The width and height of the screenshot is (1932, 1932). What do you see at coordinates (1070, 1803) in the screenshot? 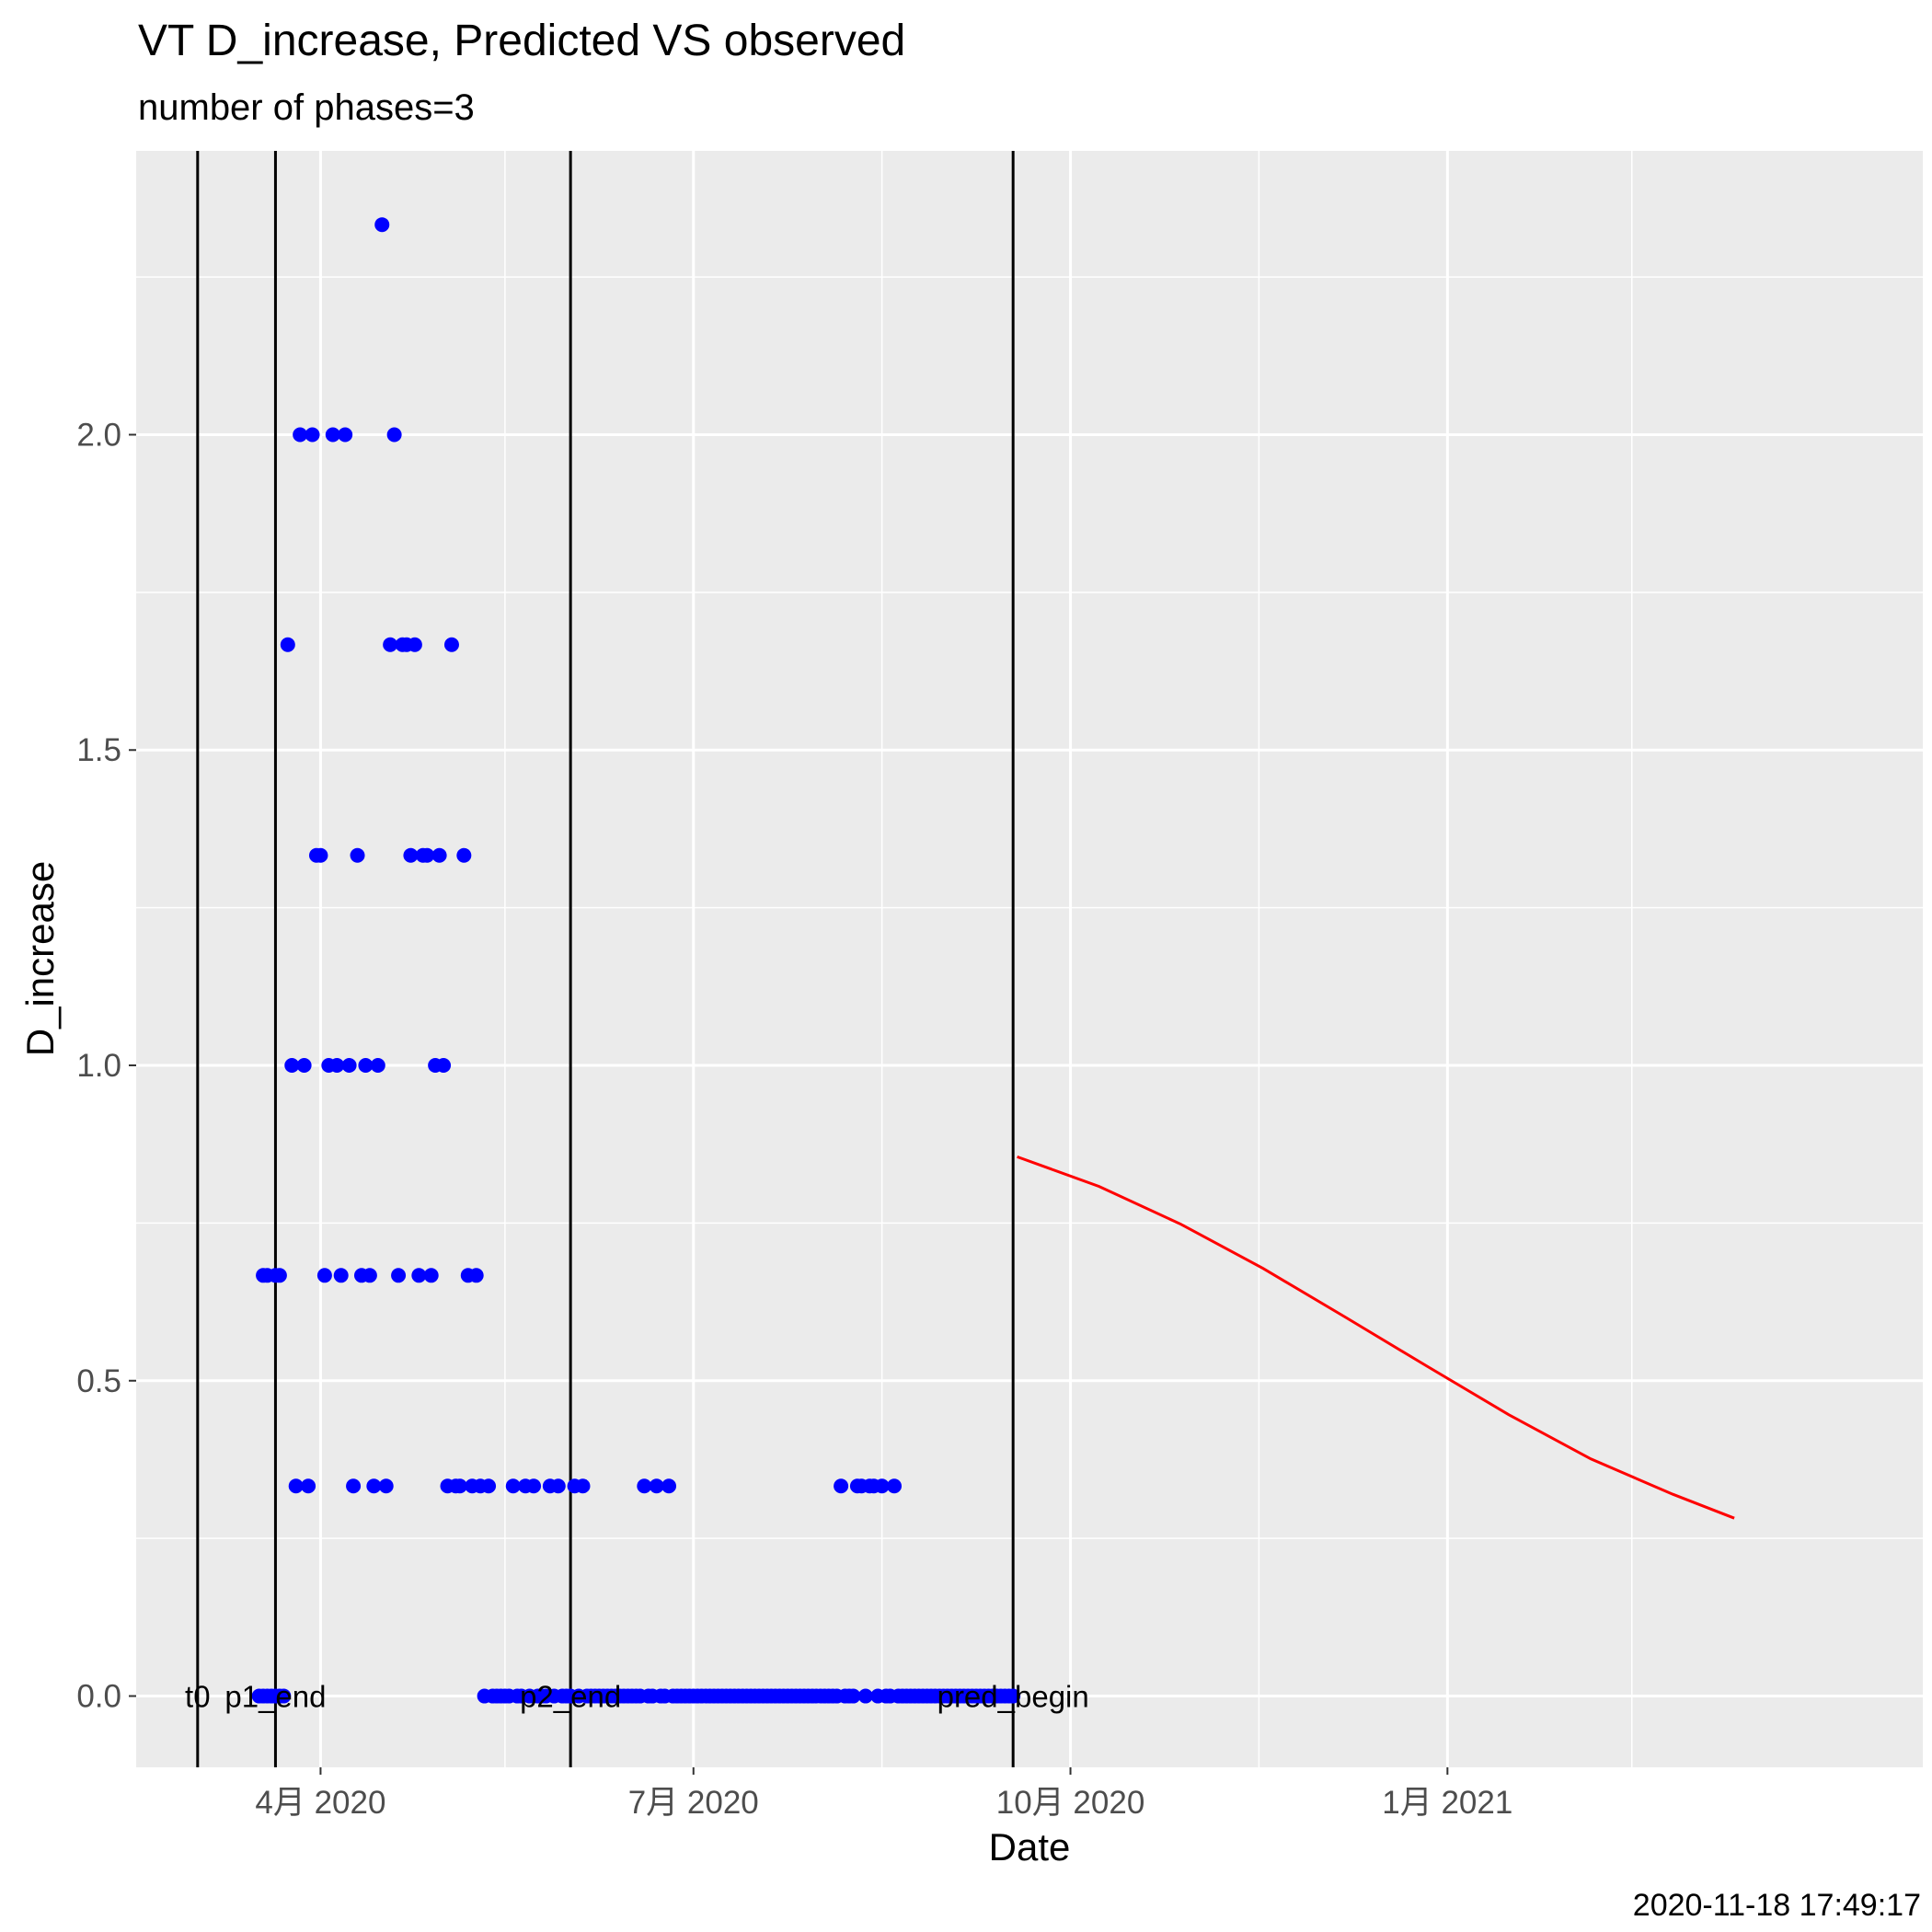
I see `x-tick-label: 10月 2020` at bounding box center [1070, 1803].